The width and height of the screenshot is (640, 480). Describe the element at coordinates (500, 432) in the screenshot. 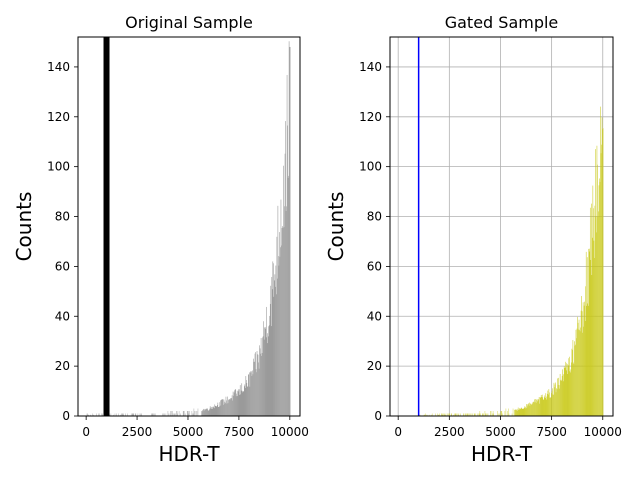

I see `x-tick-label: 5000` at that location.